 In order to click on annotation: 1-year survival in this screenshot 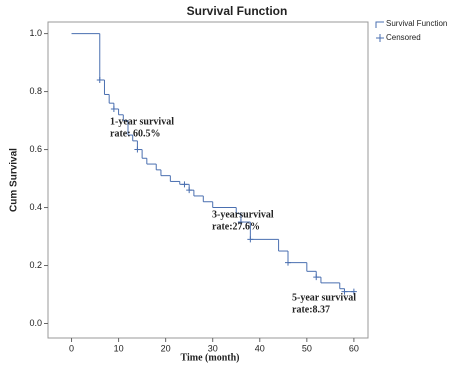, I will do `click(142, 121)`.